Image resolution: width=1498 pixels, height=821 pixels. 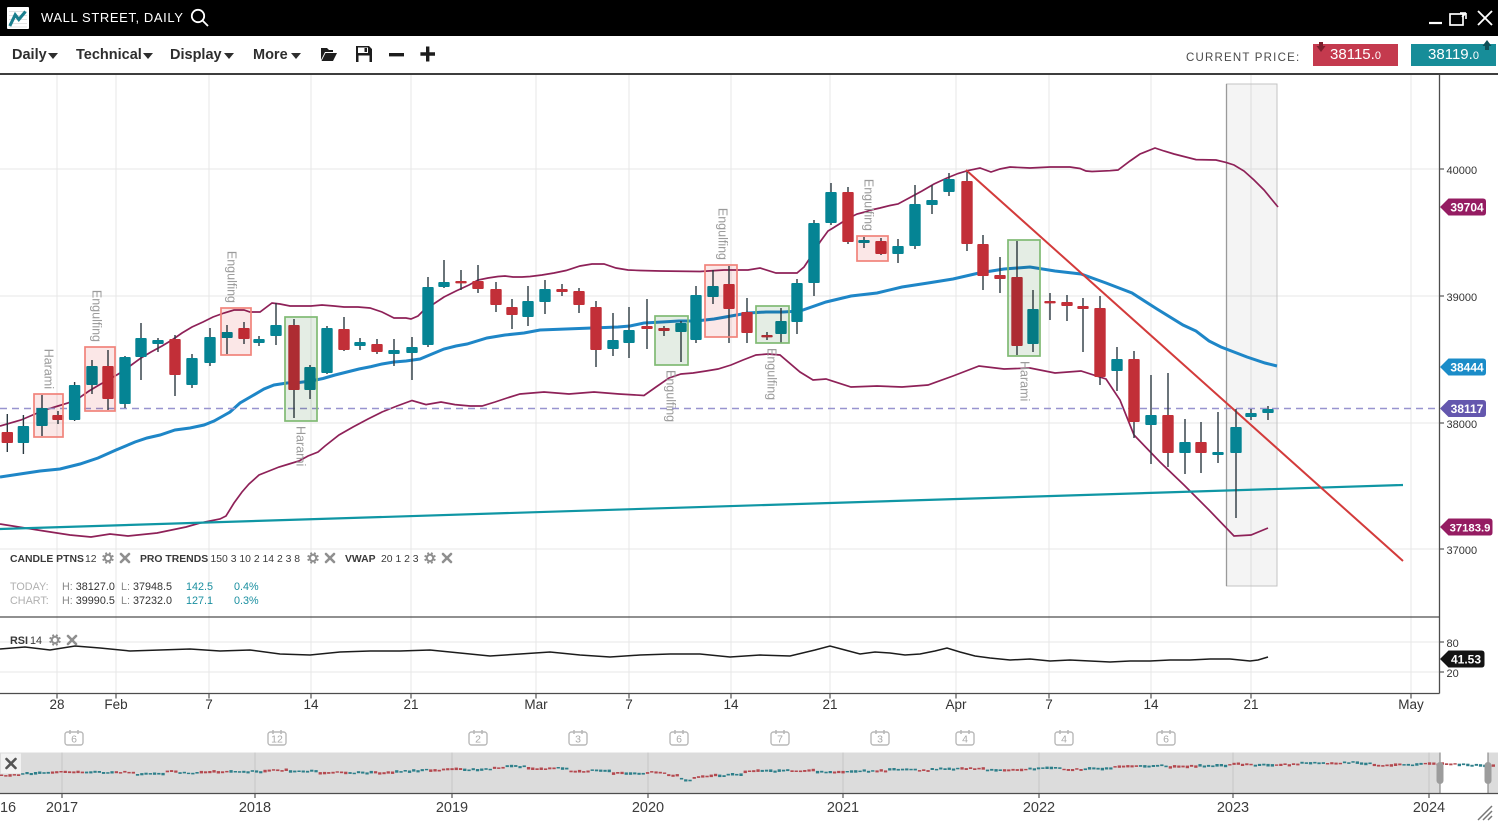 I want to click on svg-text: RSI, so click(x=19, y=641).